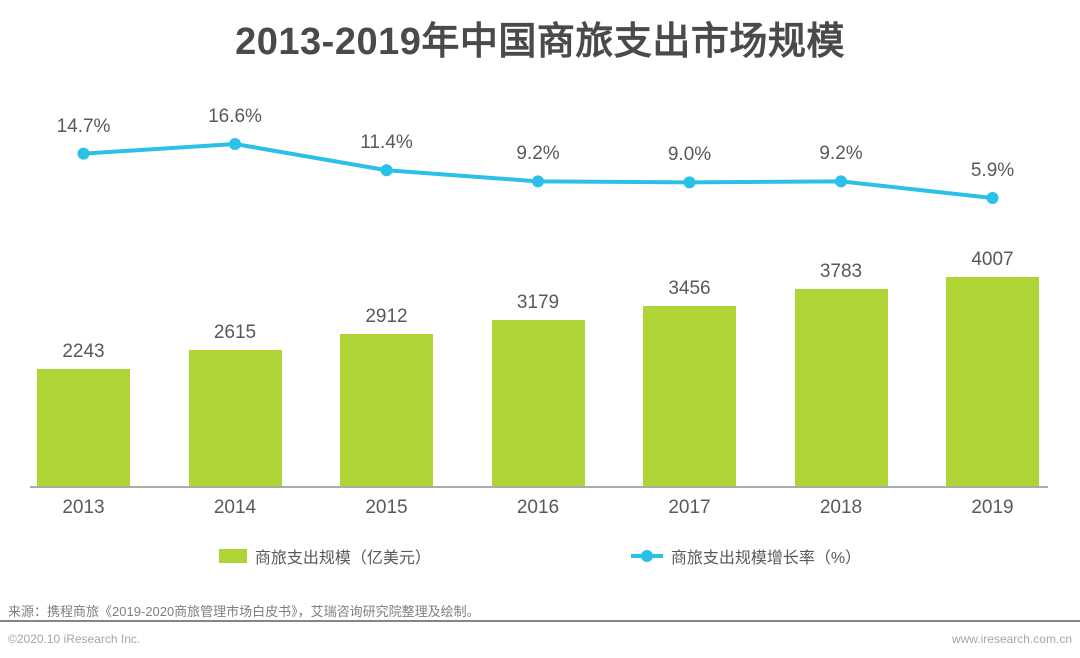  Describe the element at coordinates (992, 170) in the screenshot. I see `growth-label-2019: 5.9%` at that location.